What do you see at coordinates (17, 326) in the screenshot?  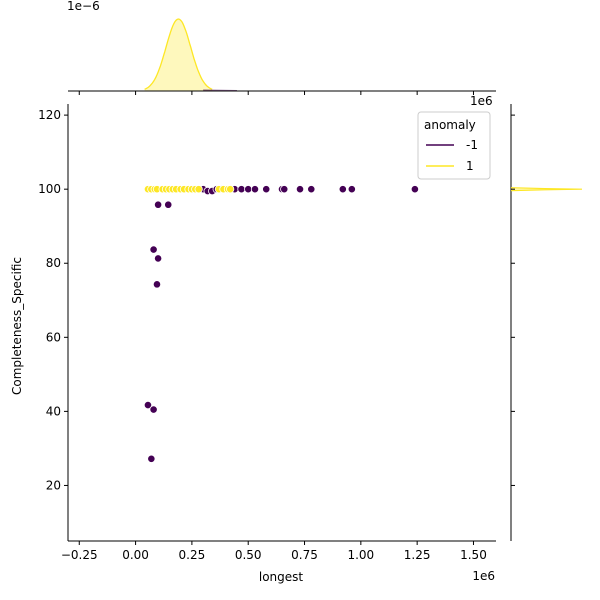 I see `y-axis-label: Completeness_Specific` at bounding box center [17, 326].